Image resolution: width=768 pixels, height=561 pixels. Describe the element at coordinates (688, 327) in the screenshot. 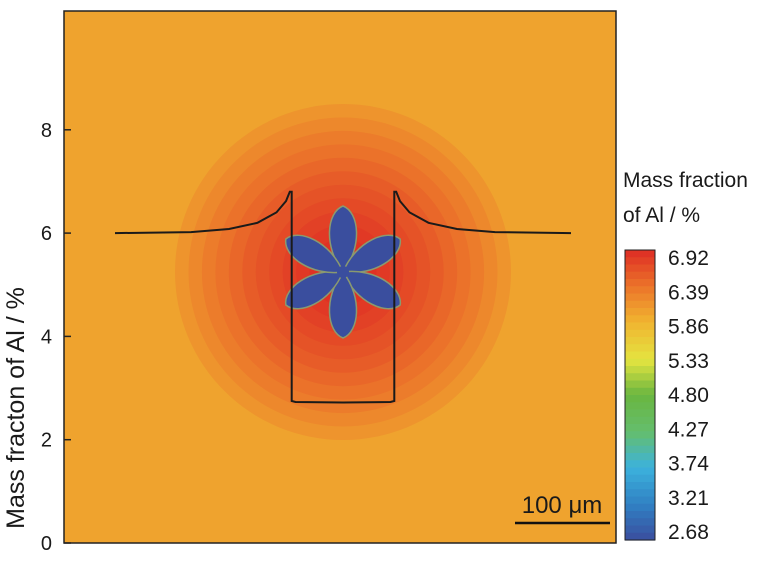

I see `colorbar-tick-label: 5.86` at that location.